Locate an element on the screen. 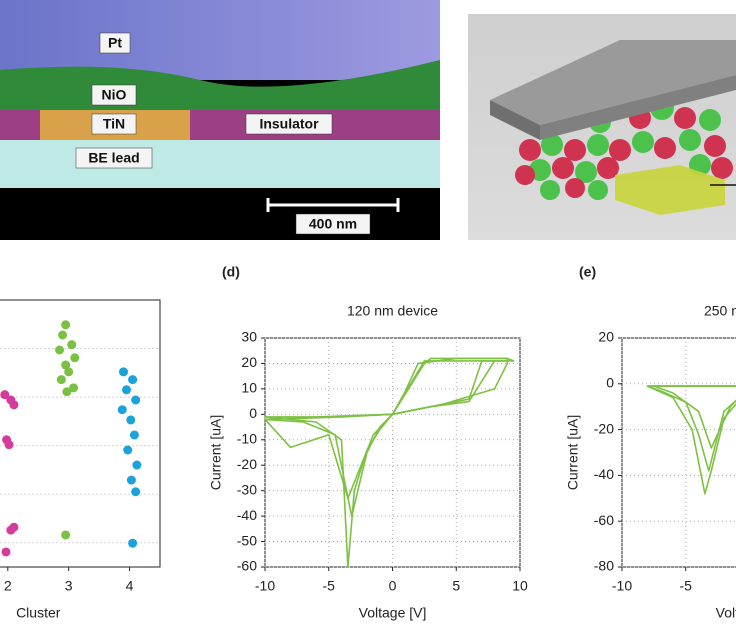 The width and height of the screenshot is (736, 638). x-tick-label: 4 is located at coordinates (130, 586).